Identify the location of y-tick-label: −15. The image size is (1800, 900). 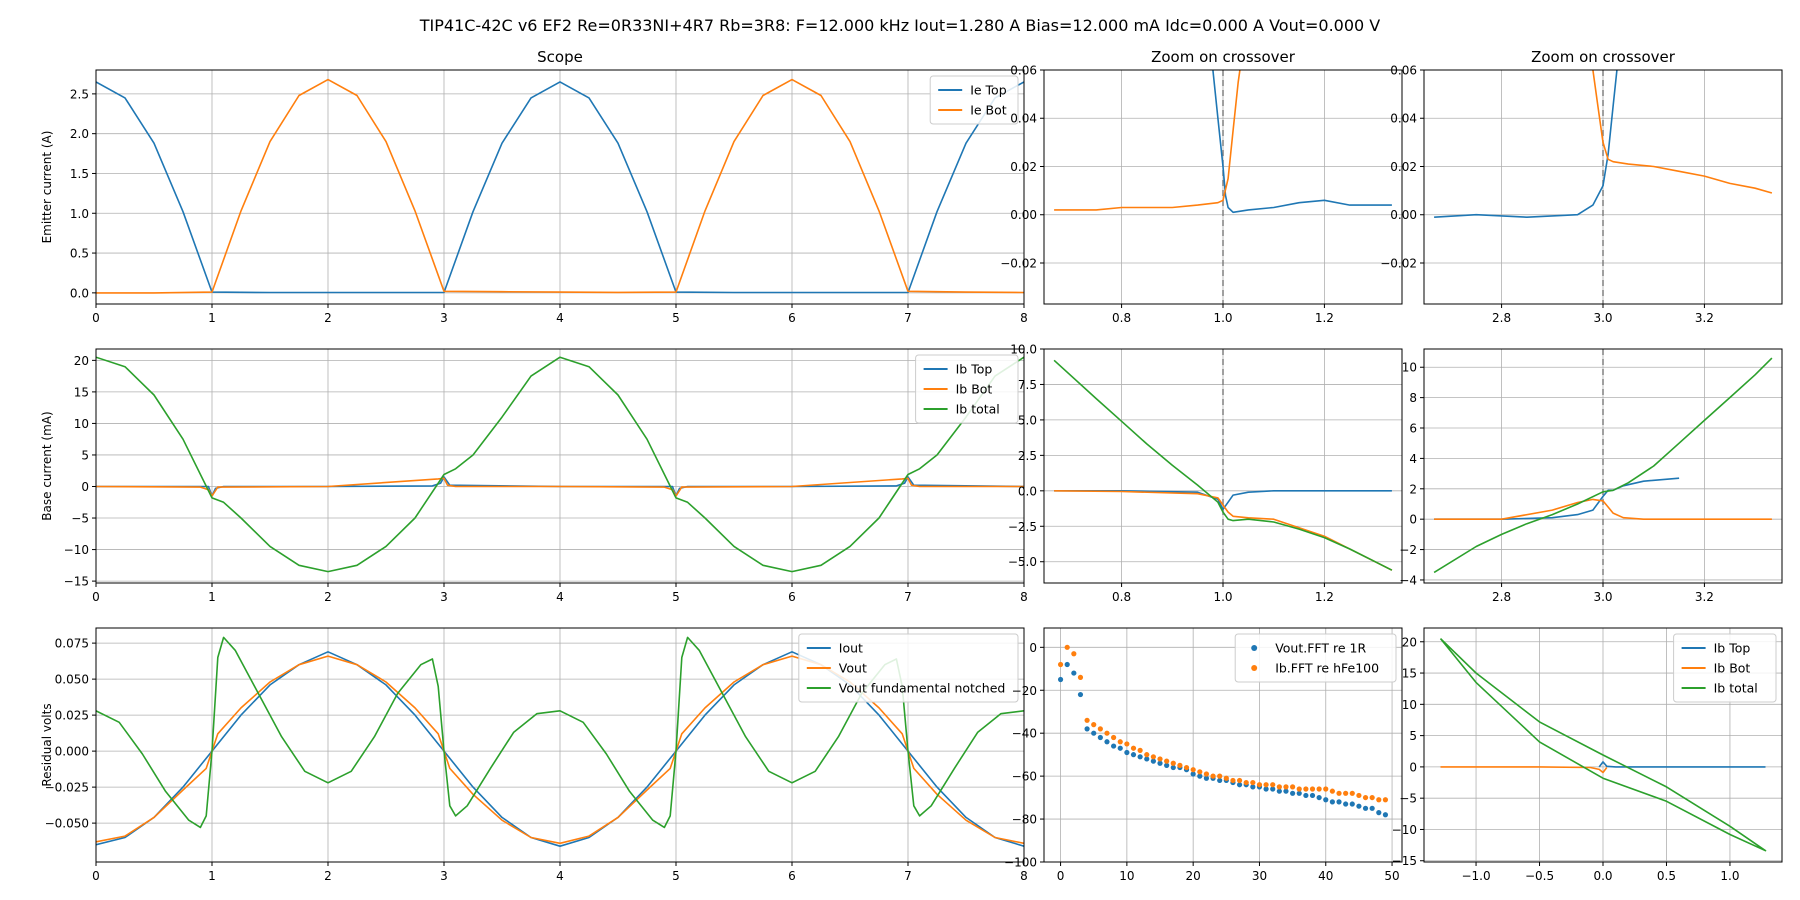
(1404, 861).